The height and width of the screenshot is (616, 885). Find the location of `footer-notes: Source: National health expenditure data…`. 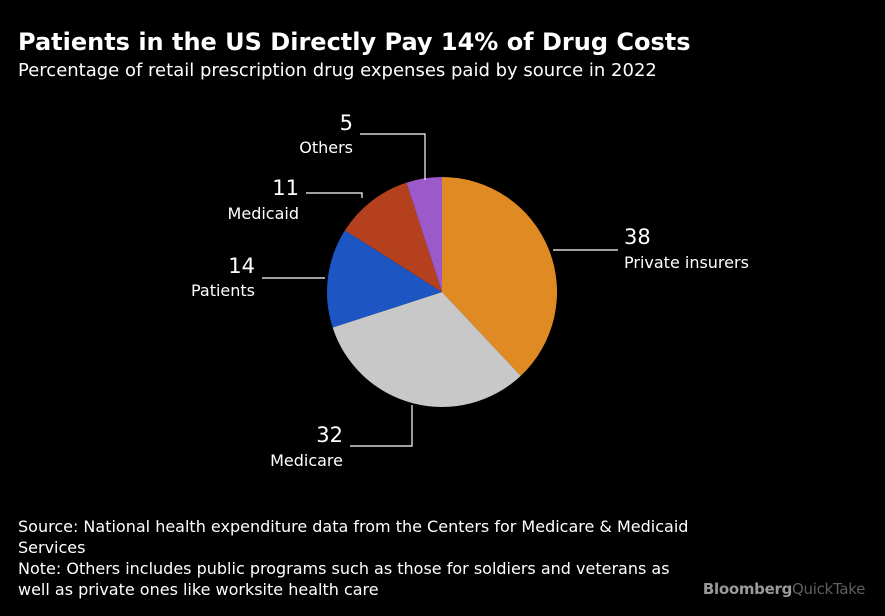

footer-notes: Source: National health expenditure data… is located at coordinates (358, 558).